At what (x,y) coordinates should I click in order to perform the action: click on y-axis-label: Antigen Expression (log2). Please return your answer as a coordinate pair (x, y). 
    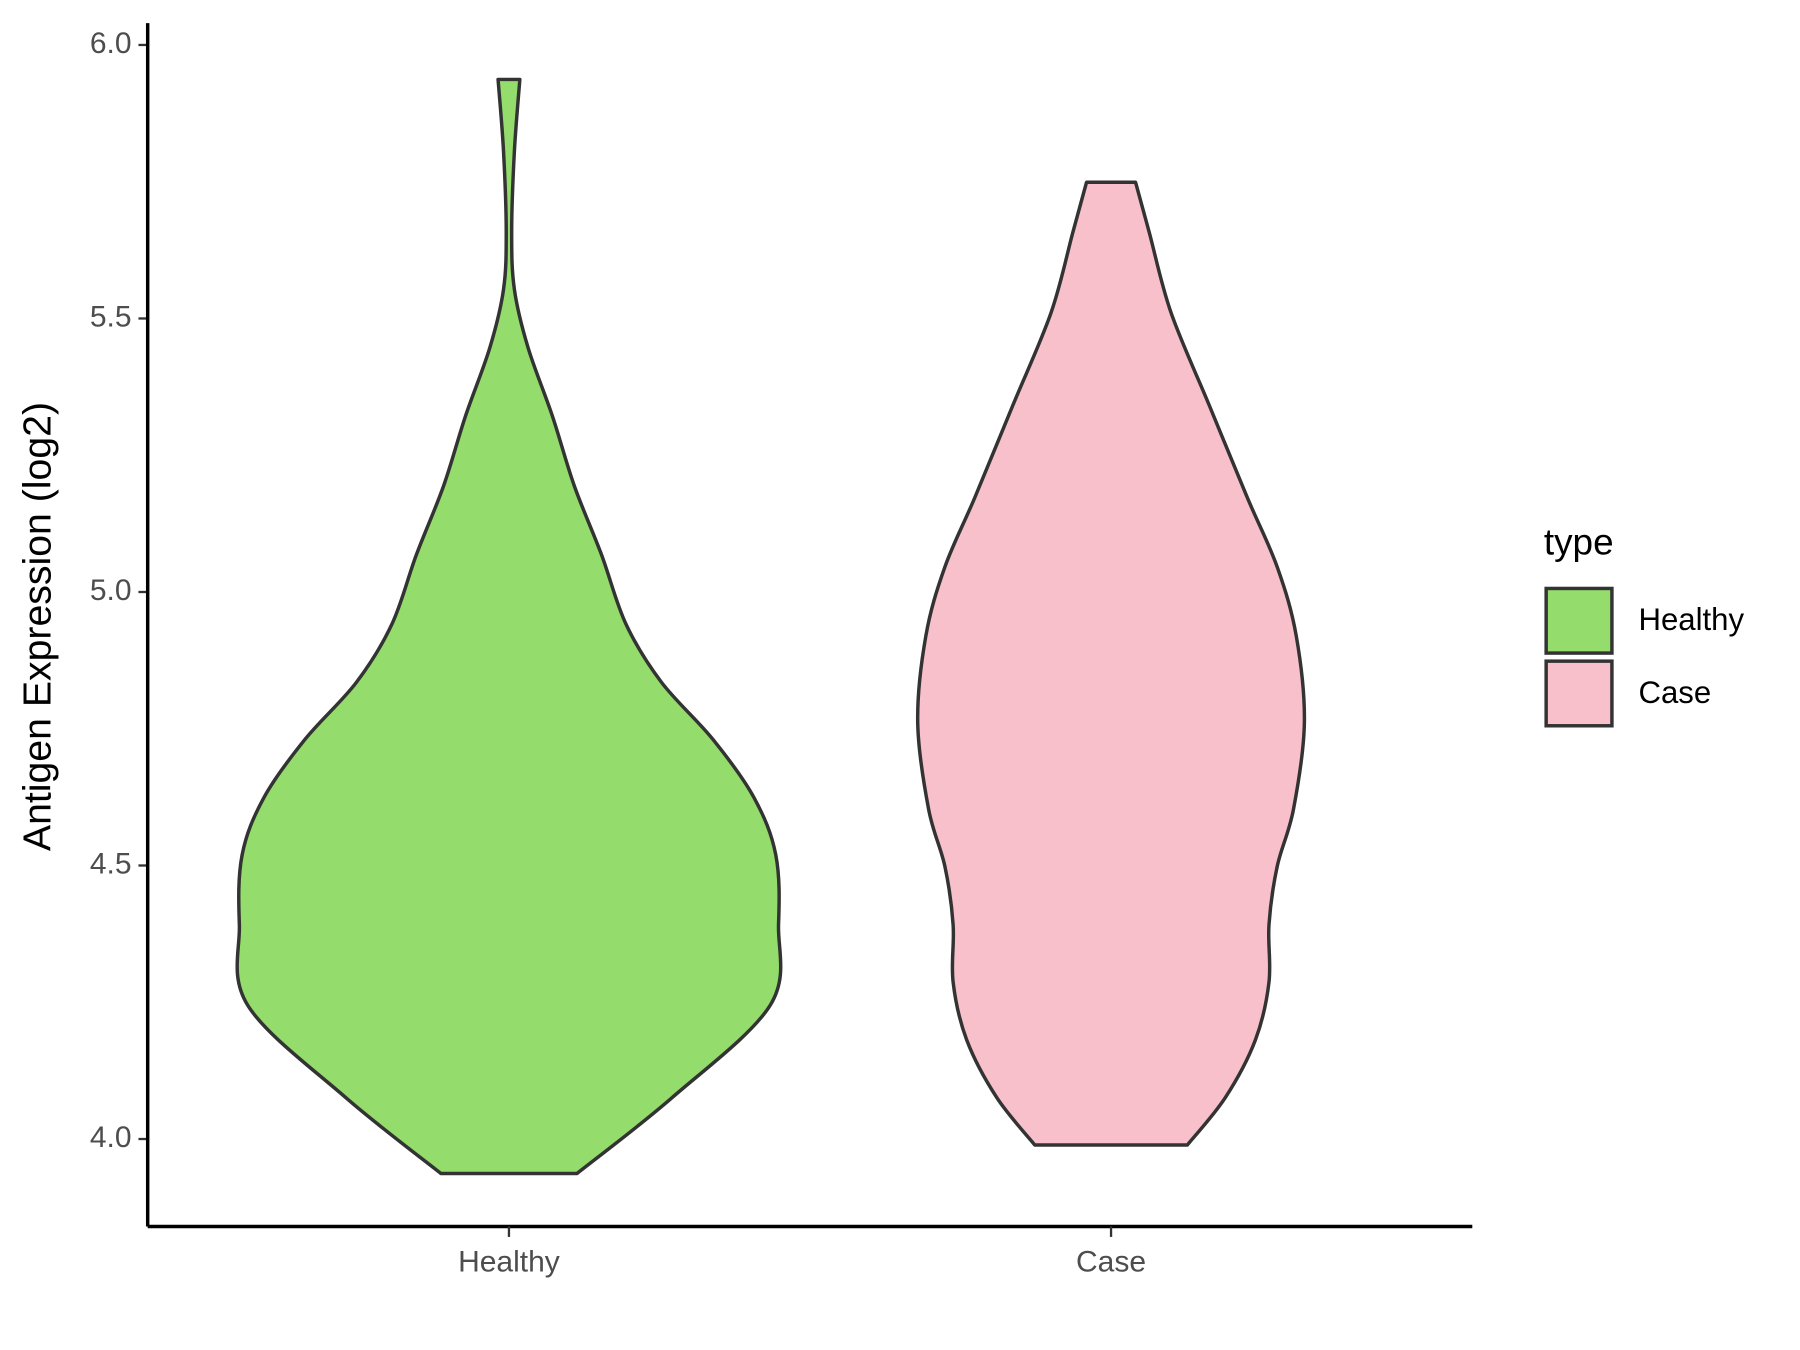
    Looking at the image, I should click on (38, 626).